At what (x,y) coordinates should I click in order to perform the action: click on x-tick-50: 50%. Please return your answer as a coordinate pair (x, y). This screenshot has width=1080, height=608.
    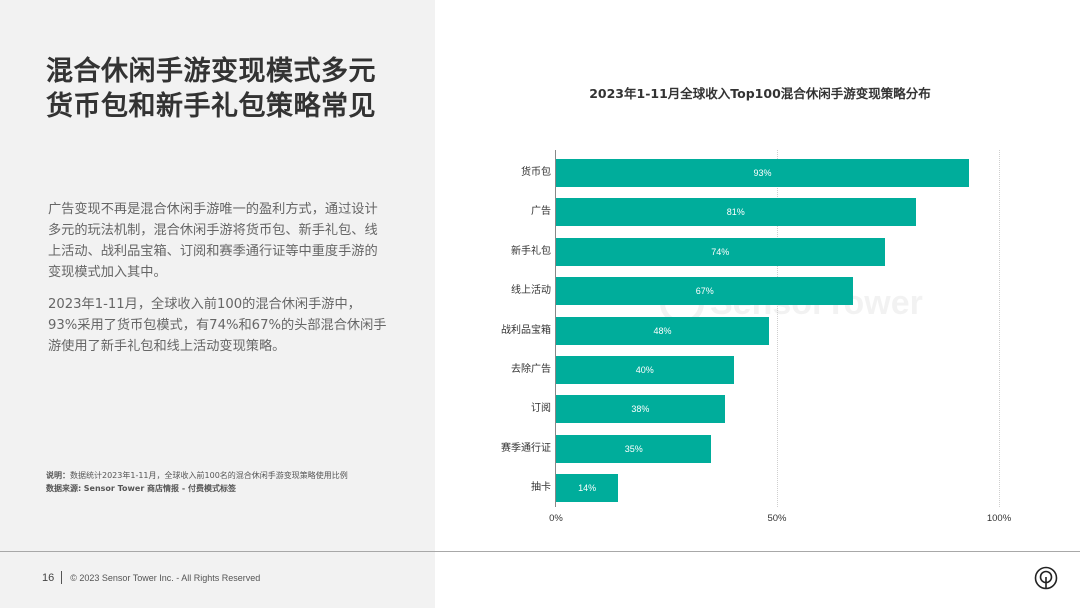
    Looking at the image, I should click on (777, 518).